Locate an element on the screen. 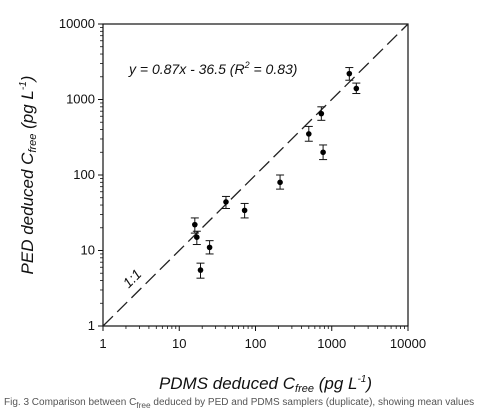  y-tick-label: 100 is located at coordinates (84, 174).